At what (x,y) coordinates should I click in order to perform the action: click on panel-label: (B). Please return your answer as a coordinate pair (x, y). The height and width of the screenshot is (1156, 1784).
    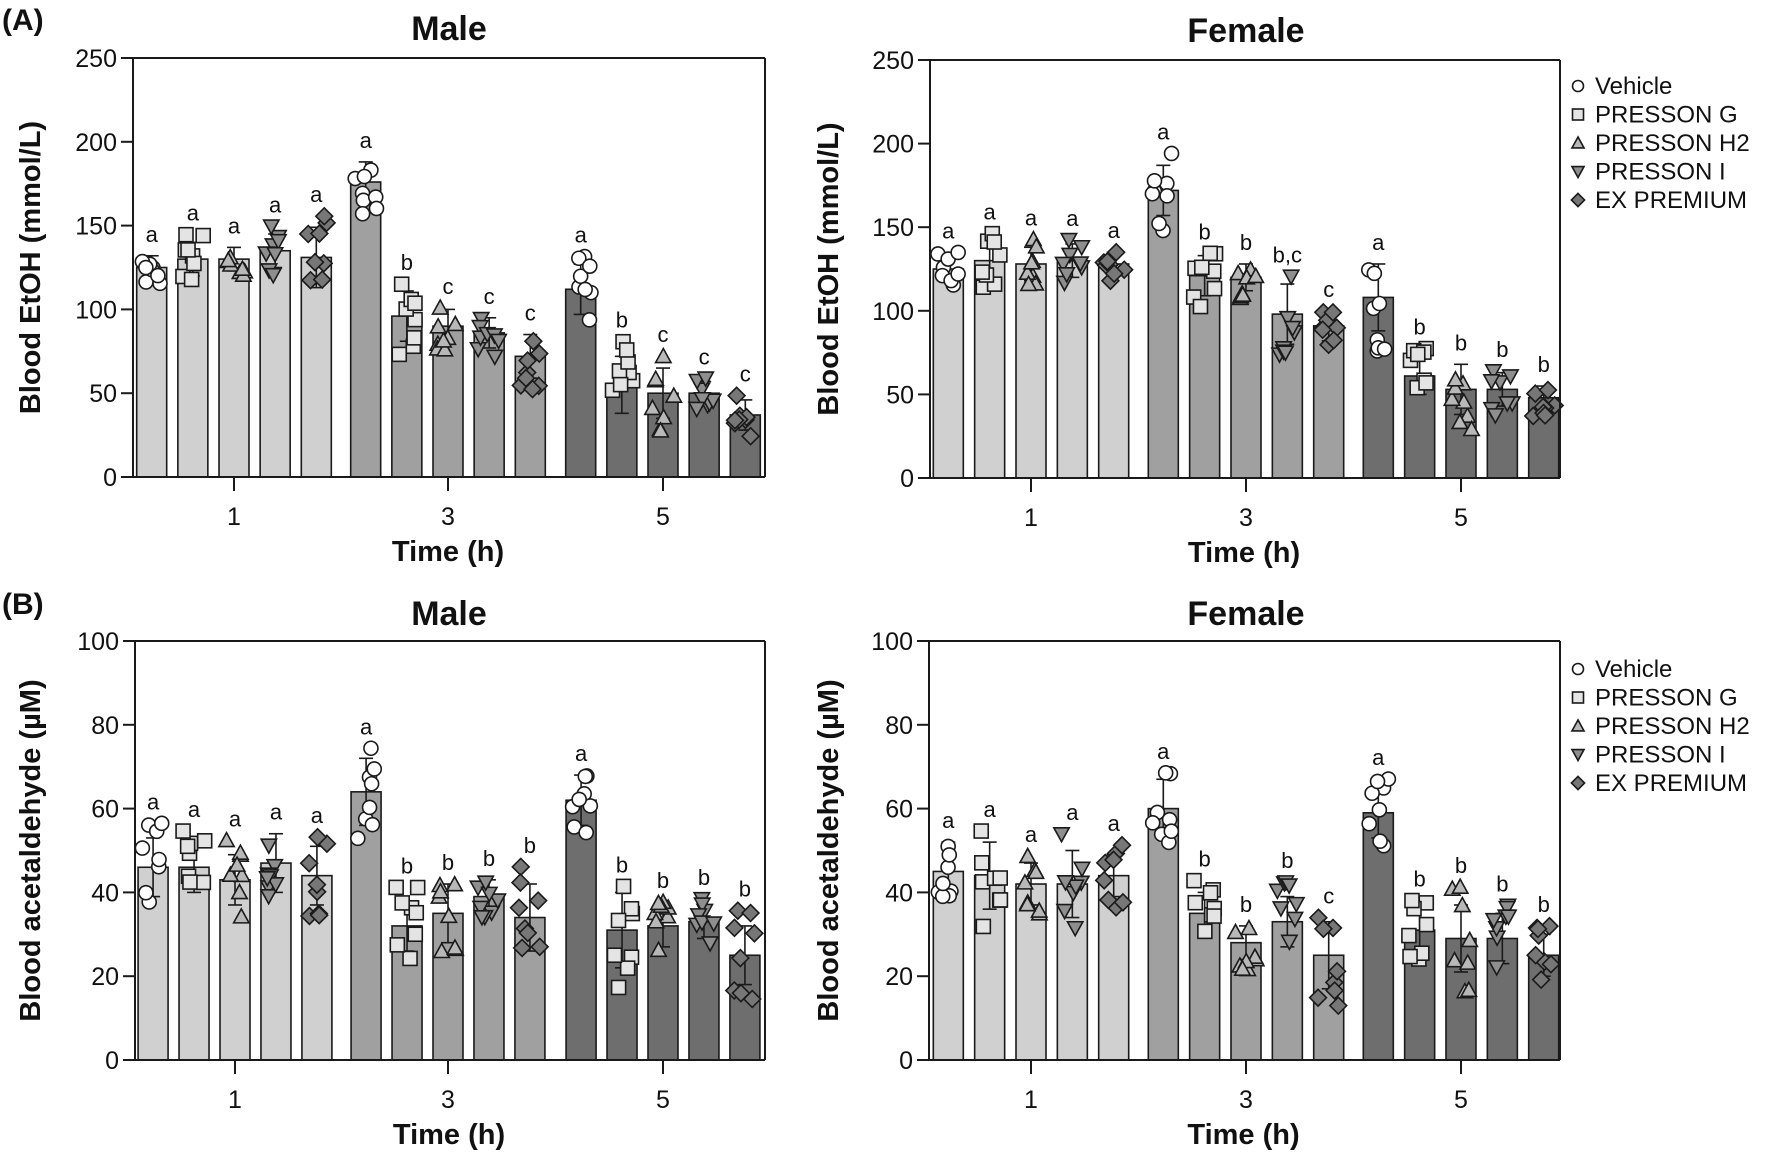
    Looking at the image, I should click on (23, 604).